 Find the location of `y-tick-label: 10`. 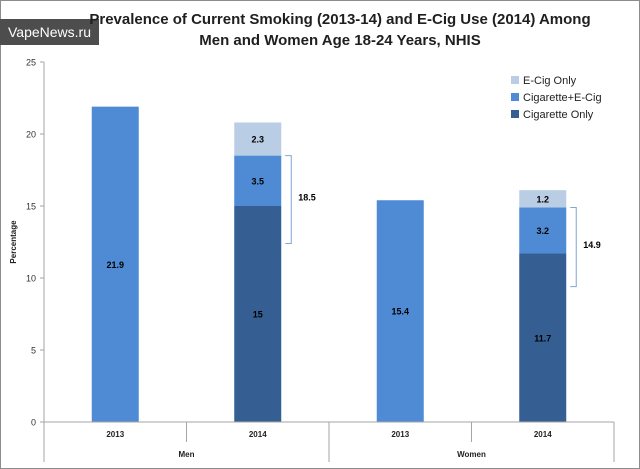

y-tick-label: 10 is located at coordinates (31, 279).